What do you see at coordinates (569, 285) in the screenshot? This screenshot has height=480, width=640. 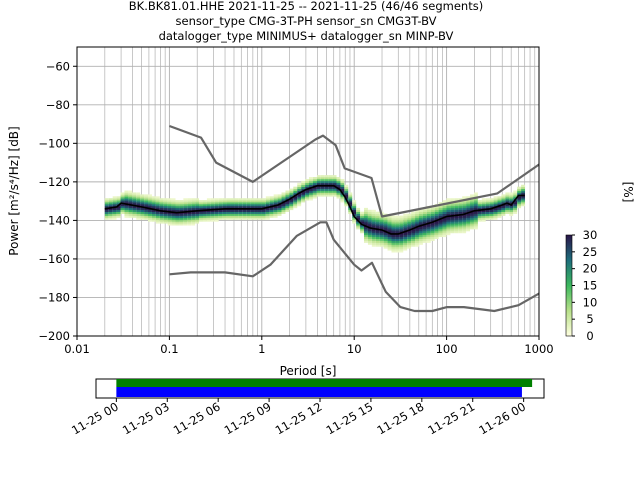 I see `colorbar-gradient` at bounding box center [569, 285].